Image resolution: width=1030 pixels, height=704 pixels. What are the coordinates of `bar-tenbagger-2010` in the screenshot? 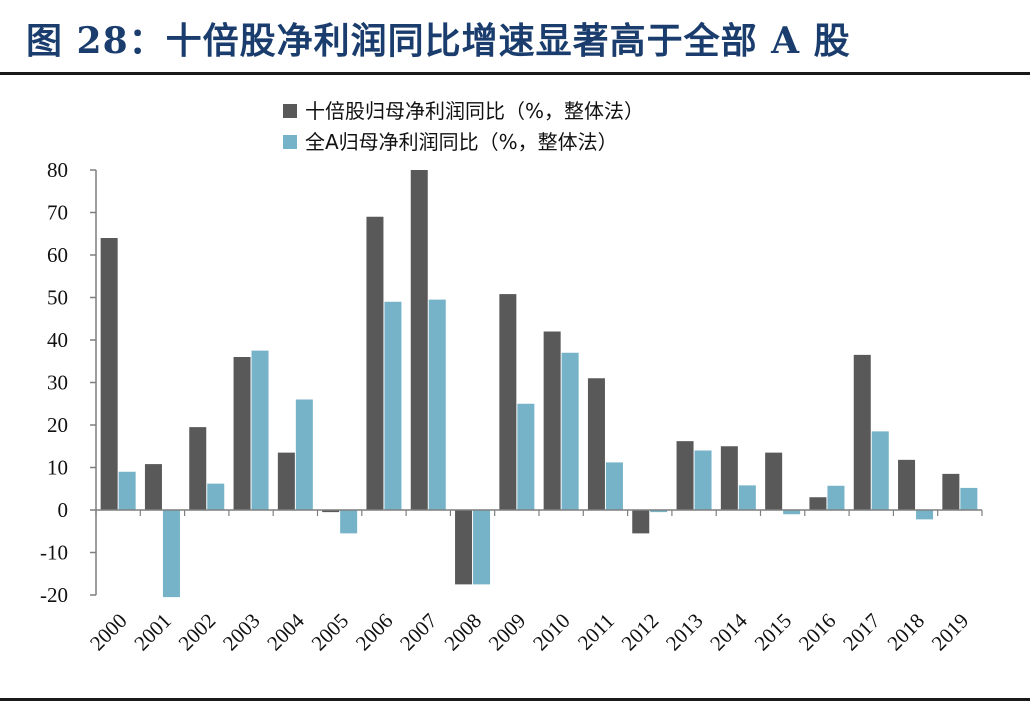 It's located at (552, 420).